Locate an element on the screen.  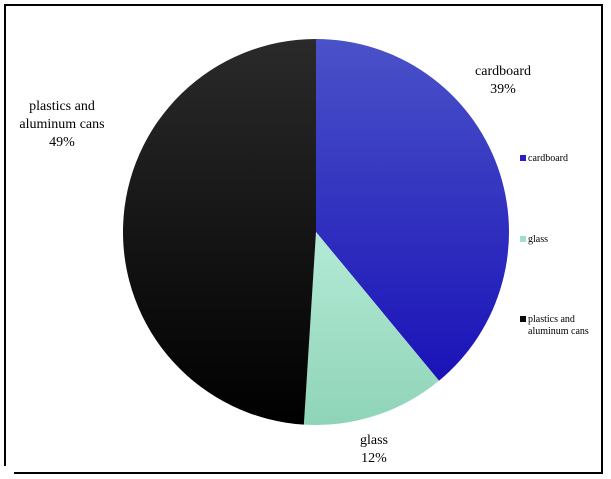
legend-swatch-cardboard is located at coordinates (523, 158).